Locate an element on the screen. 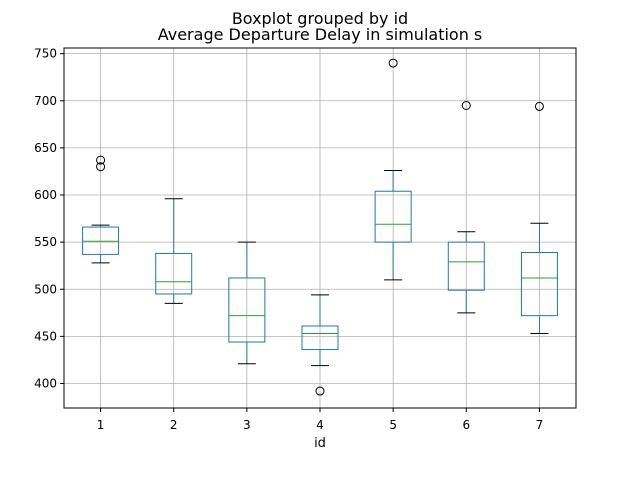  y-tick-label: 600 is located at coordinates (45, 195).